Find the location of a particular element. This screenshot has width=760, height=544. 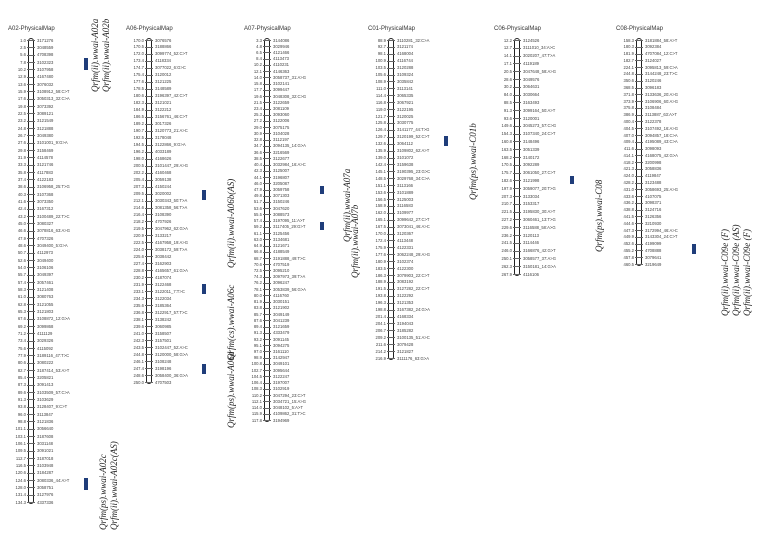

marker-position: 250.0 is located at coordinates (138, 382).